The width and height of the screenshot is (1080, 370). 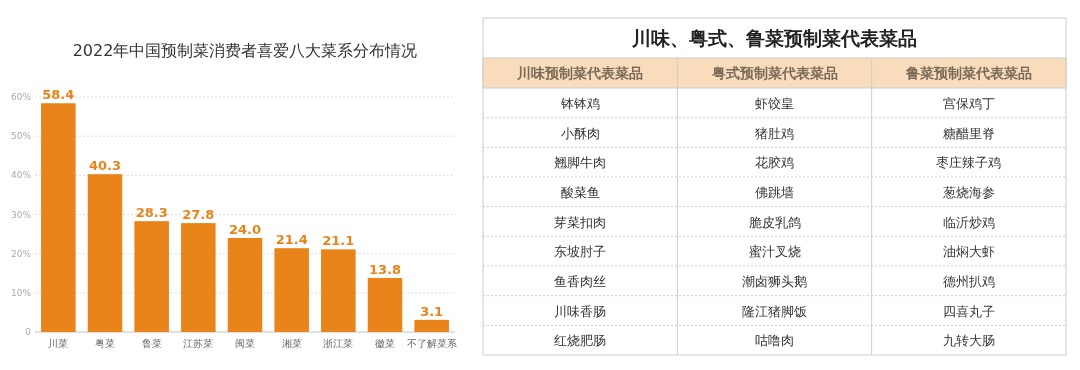 What do you see at coordinates (580, 163) in the screenshot?
I see `text: 翘脚牛肉` at bounding box center [580, 163].